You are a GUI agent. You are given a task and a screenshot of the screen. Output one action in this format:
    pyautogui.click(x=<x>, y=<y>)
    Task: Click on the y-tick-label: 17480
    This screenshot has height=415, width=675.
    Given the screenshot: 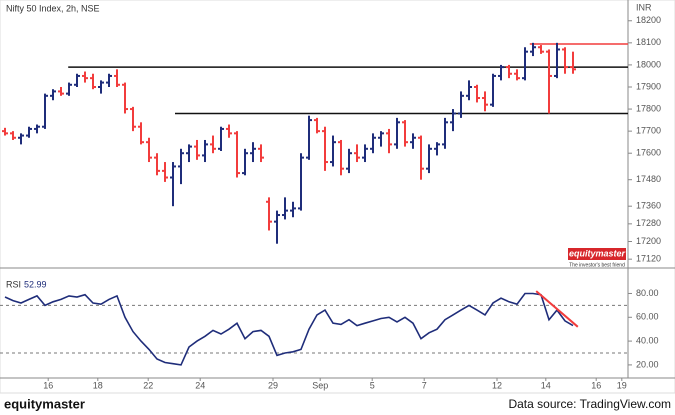 What is the action you would take?
    pyautogui.click(x=648, y=179)
    